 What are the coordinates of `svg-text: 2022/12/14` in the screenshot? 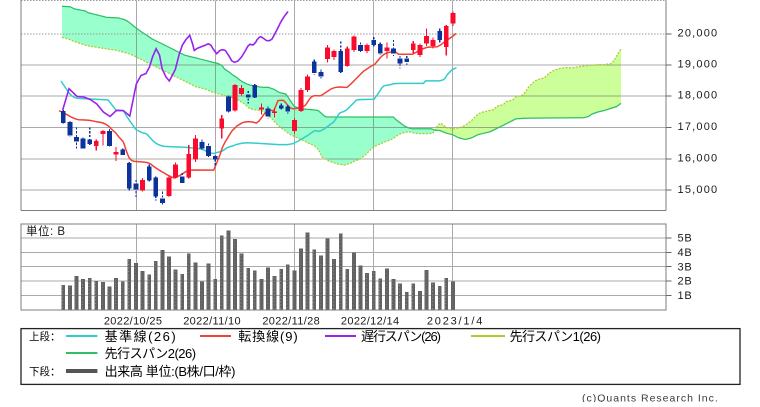 It's located at (370, 322).